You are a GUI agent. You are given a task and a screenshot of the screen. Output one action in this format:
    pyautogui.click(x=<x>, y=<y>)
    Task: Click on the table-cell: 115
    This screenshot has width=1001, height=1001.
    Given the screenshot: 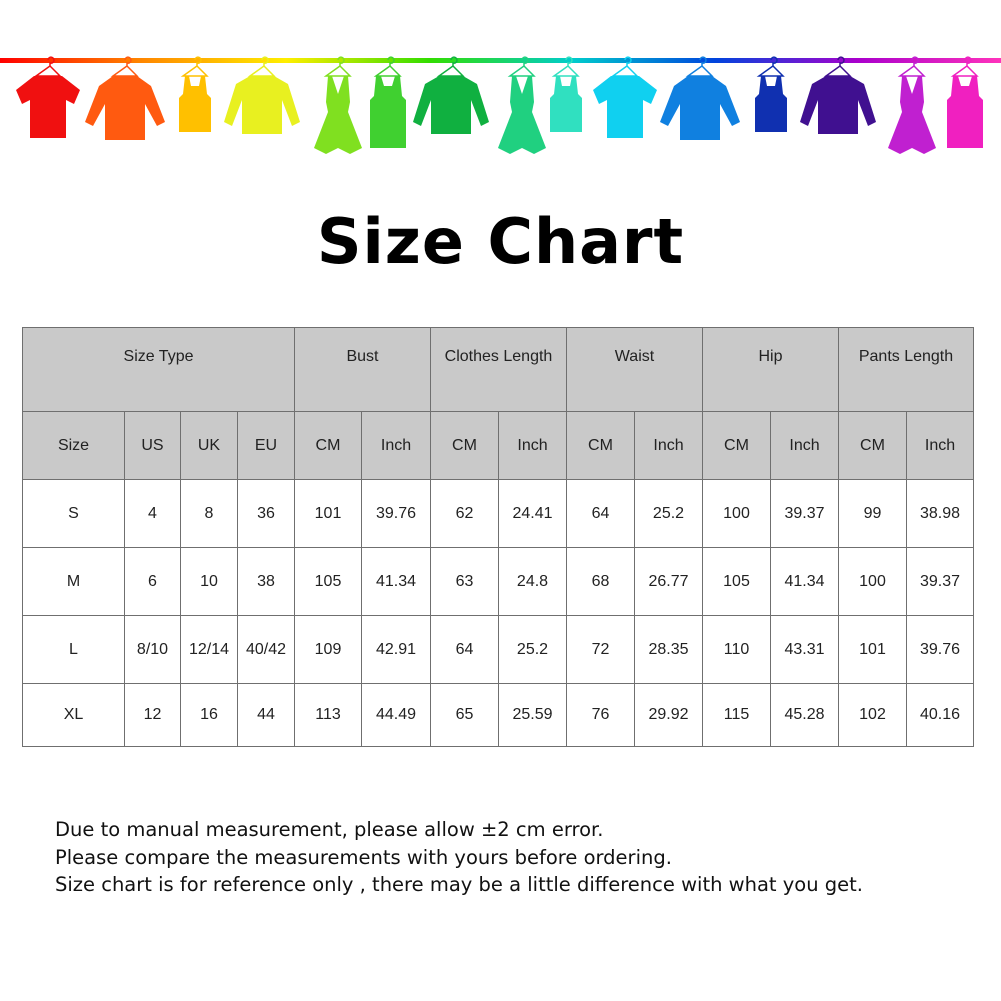 What is the action you would take?
    pyautogui.click(x=736, y=715)
    